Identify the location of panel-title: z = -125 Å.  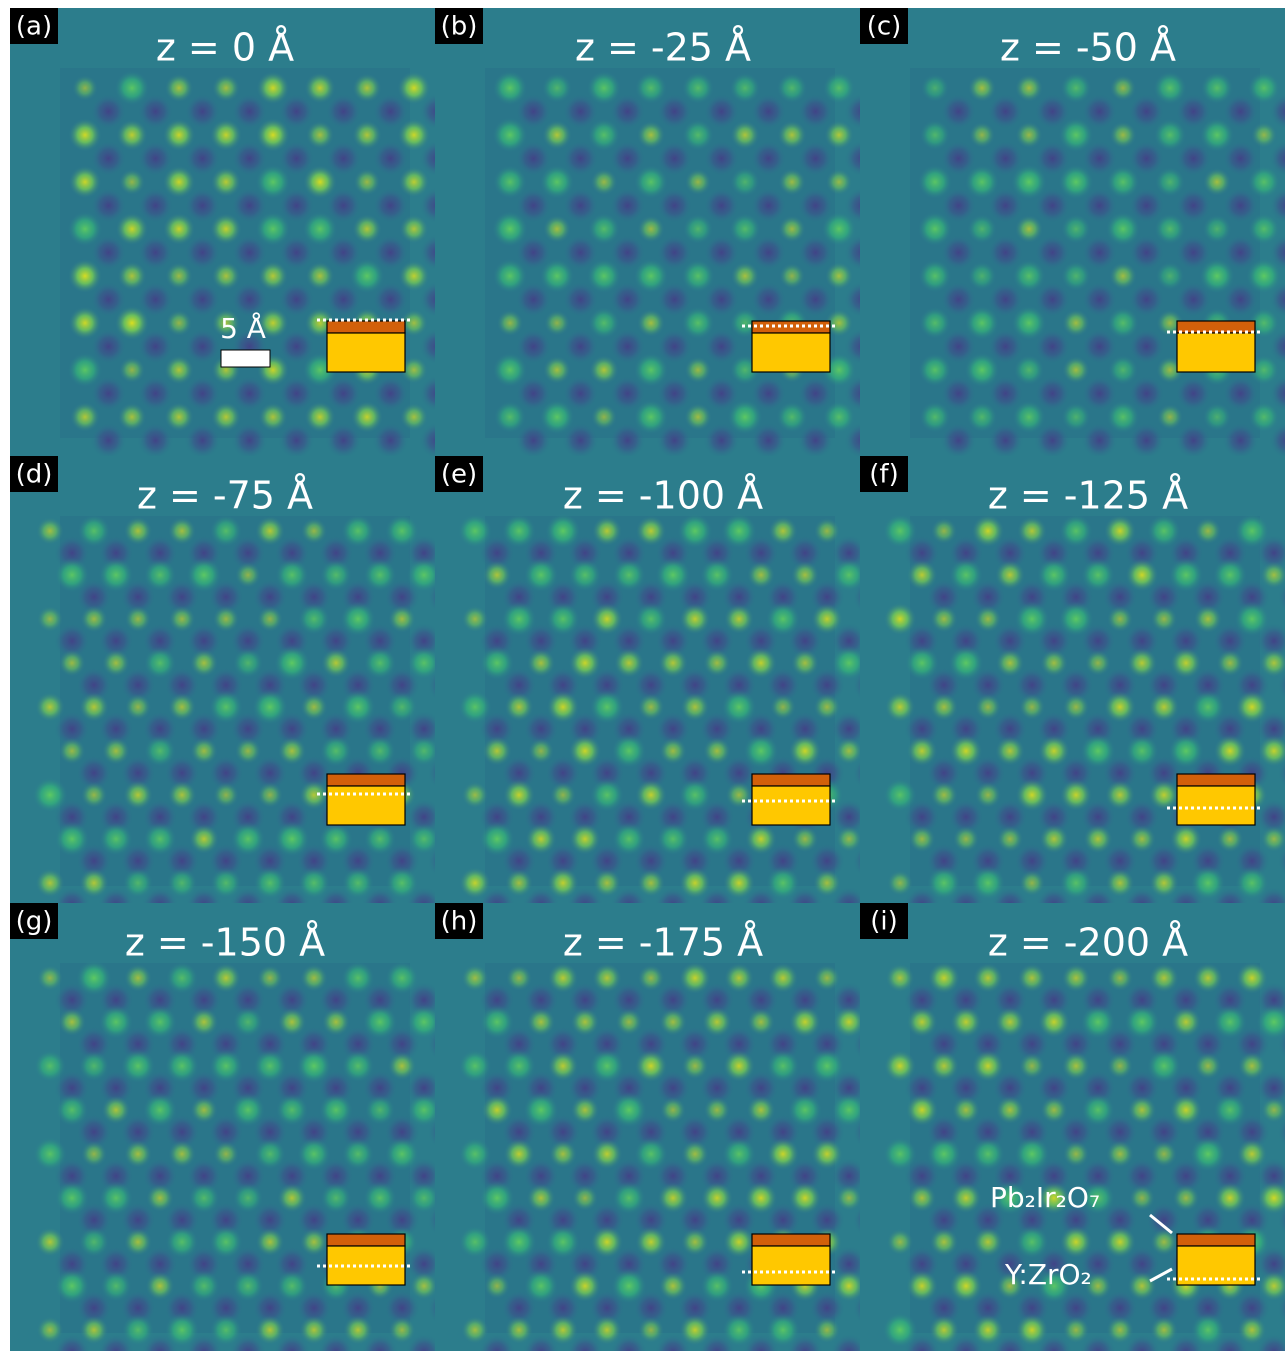
(1088, 496).